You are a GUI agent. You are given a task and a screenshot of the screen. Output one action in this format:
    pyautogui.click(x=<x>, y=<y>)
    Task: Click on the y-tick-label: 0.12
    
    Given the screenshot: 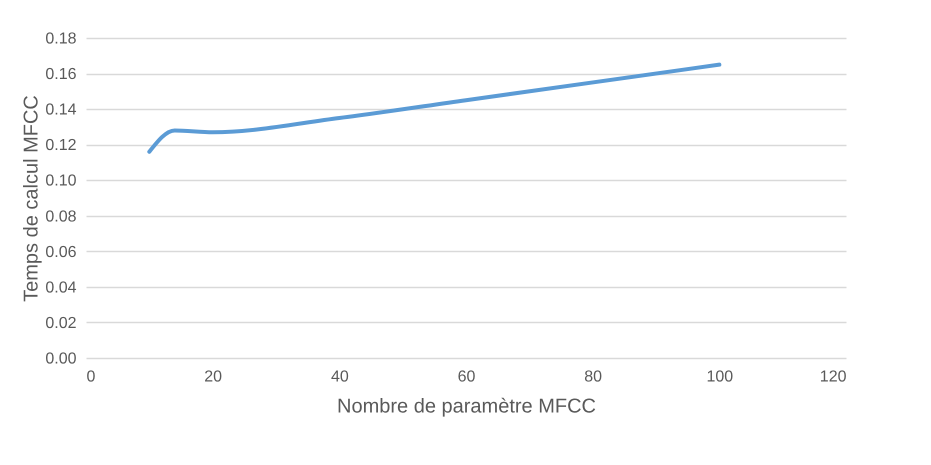 What is the action you would take?
    pyautogui.click(x=61, y=145)
    